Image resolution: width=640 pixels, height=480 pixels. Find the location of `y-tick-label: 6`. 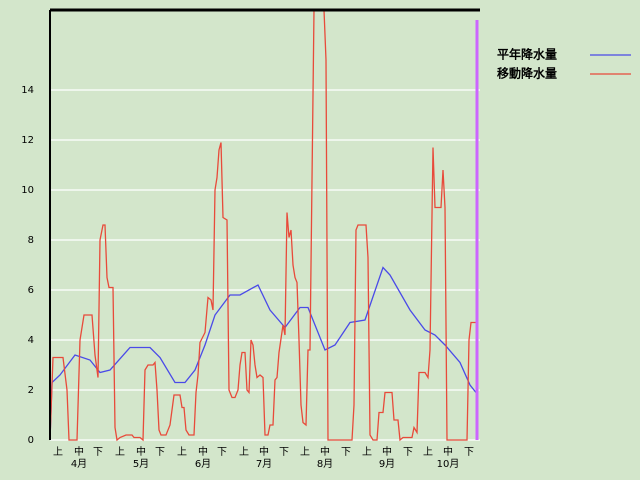

y-tick-label: 6 is located at coordinates (31, 290).